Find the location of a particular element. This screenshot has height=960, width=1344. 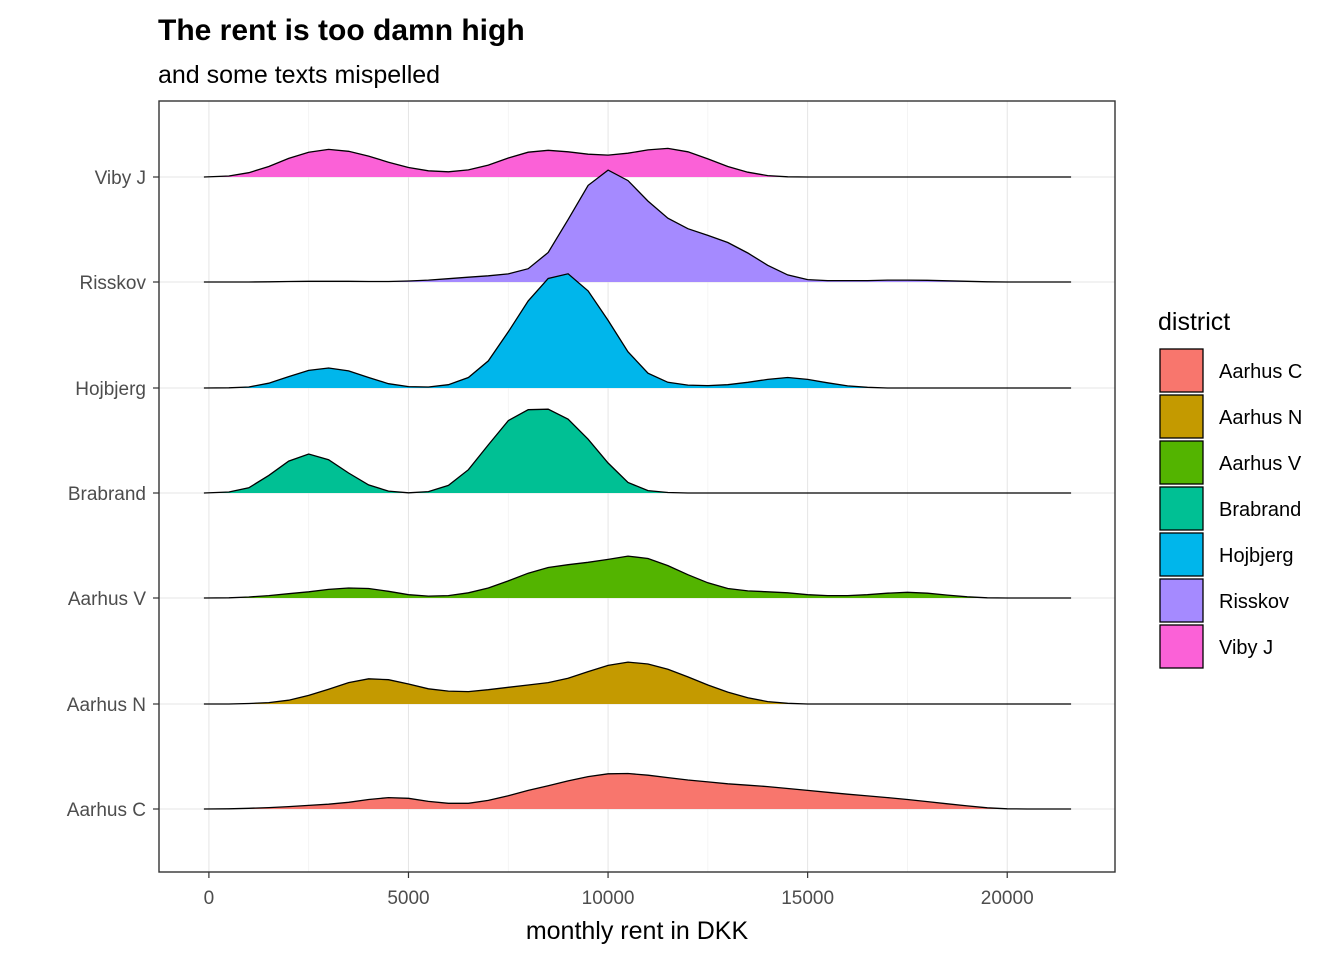

ridge-line-risskov is located at coordinates (637, 226).